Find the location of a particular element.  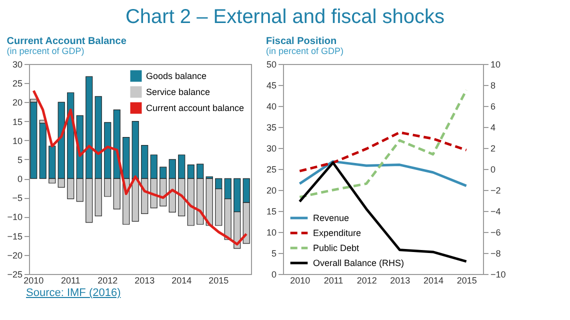

y2-tick-label: −8 is located at coordinates (495, 253).